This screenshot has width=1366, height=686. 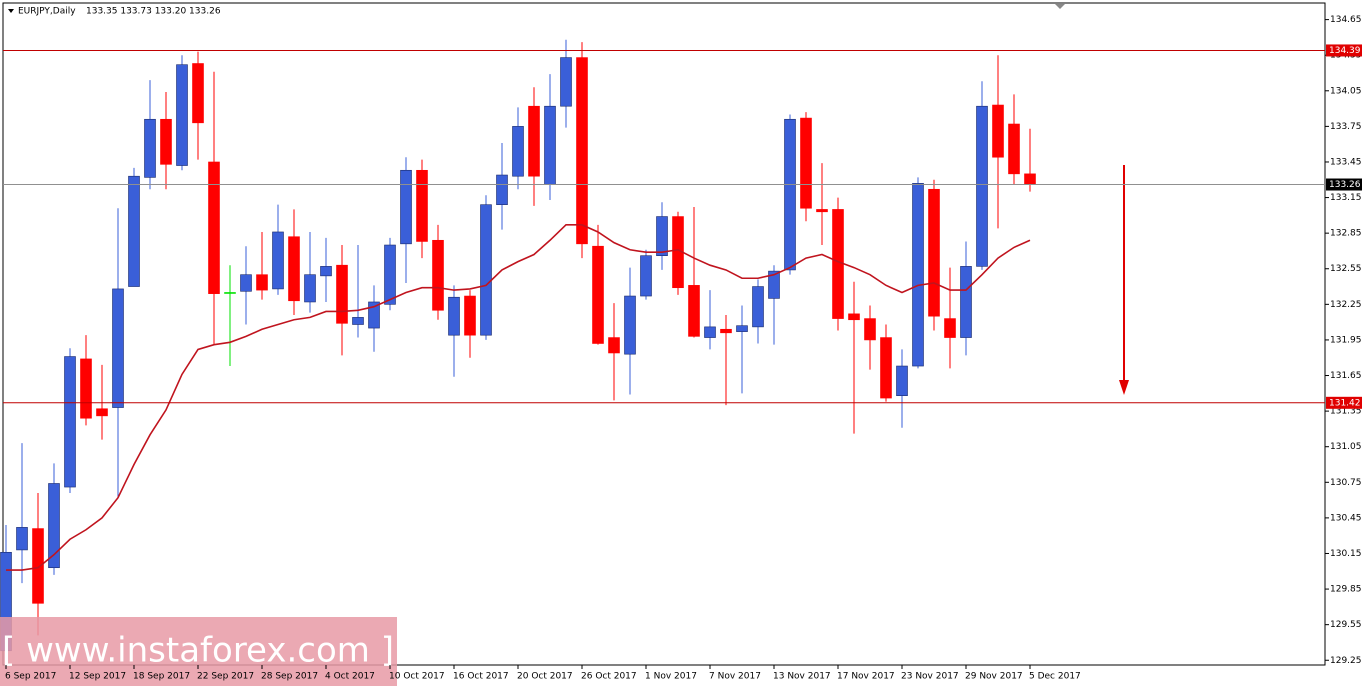 What do you see at coordinates (866, 677) in the screenshot?
I see `x-tick-label: 17 Nov 2017` at bounding box center [866, 677].